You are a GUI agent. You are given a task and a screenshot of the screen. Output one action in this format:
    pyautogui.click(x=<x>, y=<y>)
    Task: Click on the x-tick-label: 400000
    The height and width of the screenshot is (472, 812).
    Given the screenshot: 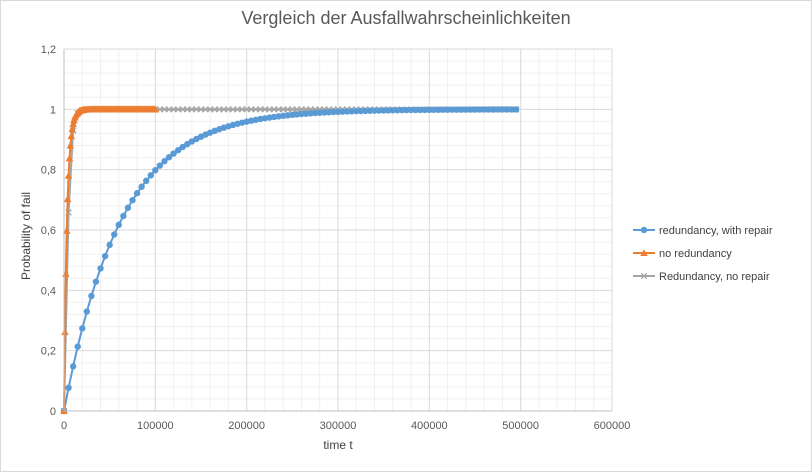 What is the action you would take?
    pyautogui.click(x=429, y=426)
    